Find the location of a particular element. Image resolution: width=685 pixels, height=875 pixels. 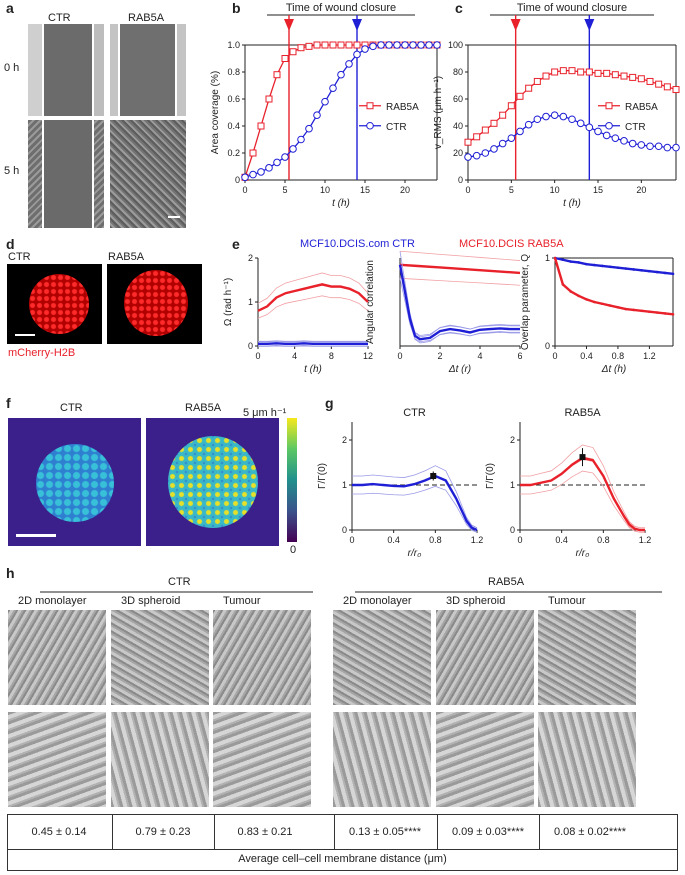

chart-title: CTR is located at coordinates (414, 413).